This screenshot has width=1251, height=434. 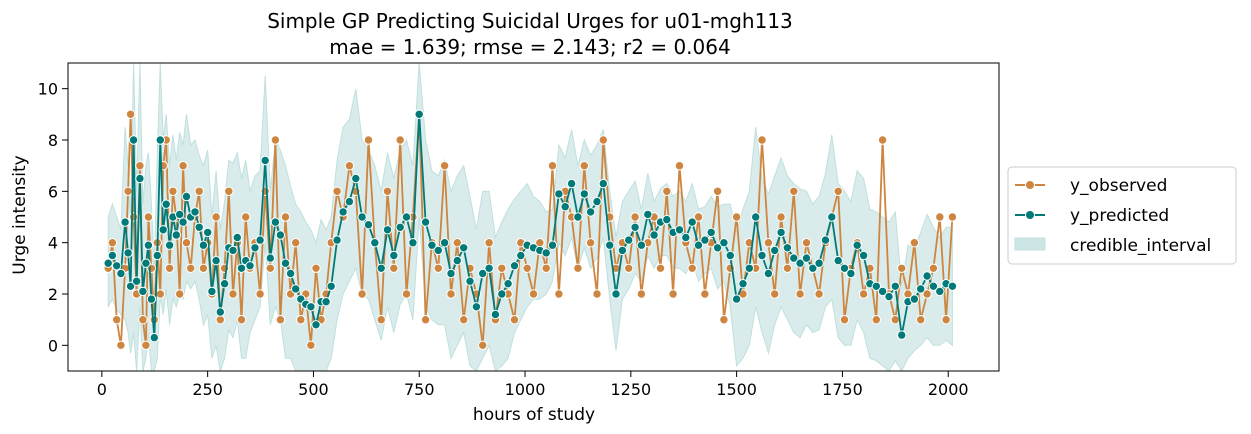 I want to click on chart-subtitle: mae = 1.639; rmse = 2.143; r2 = 0.064, so click(x=529, y=47).